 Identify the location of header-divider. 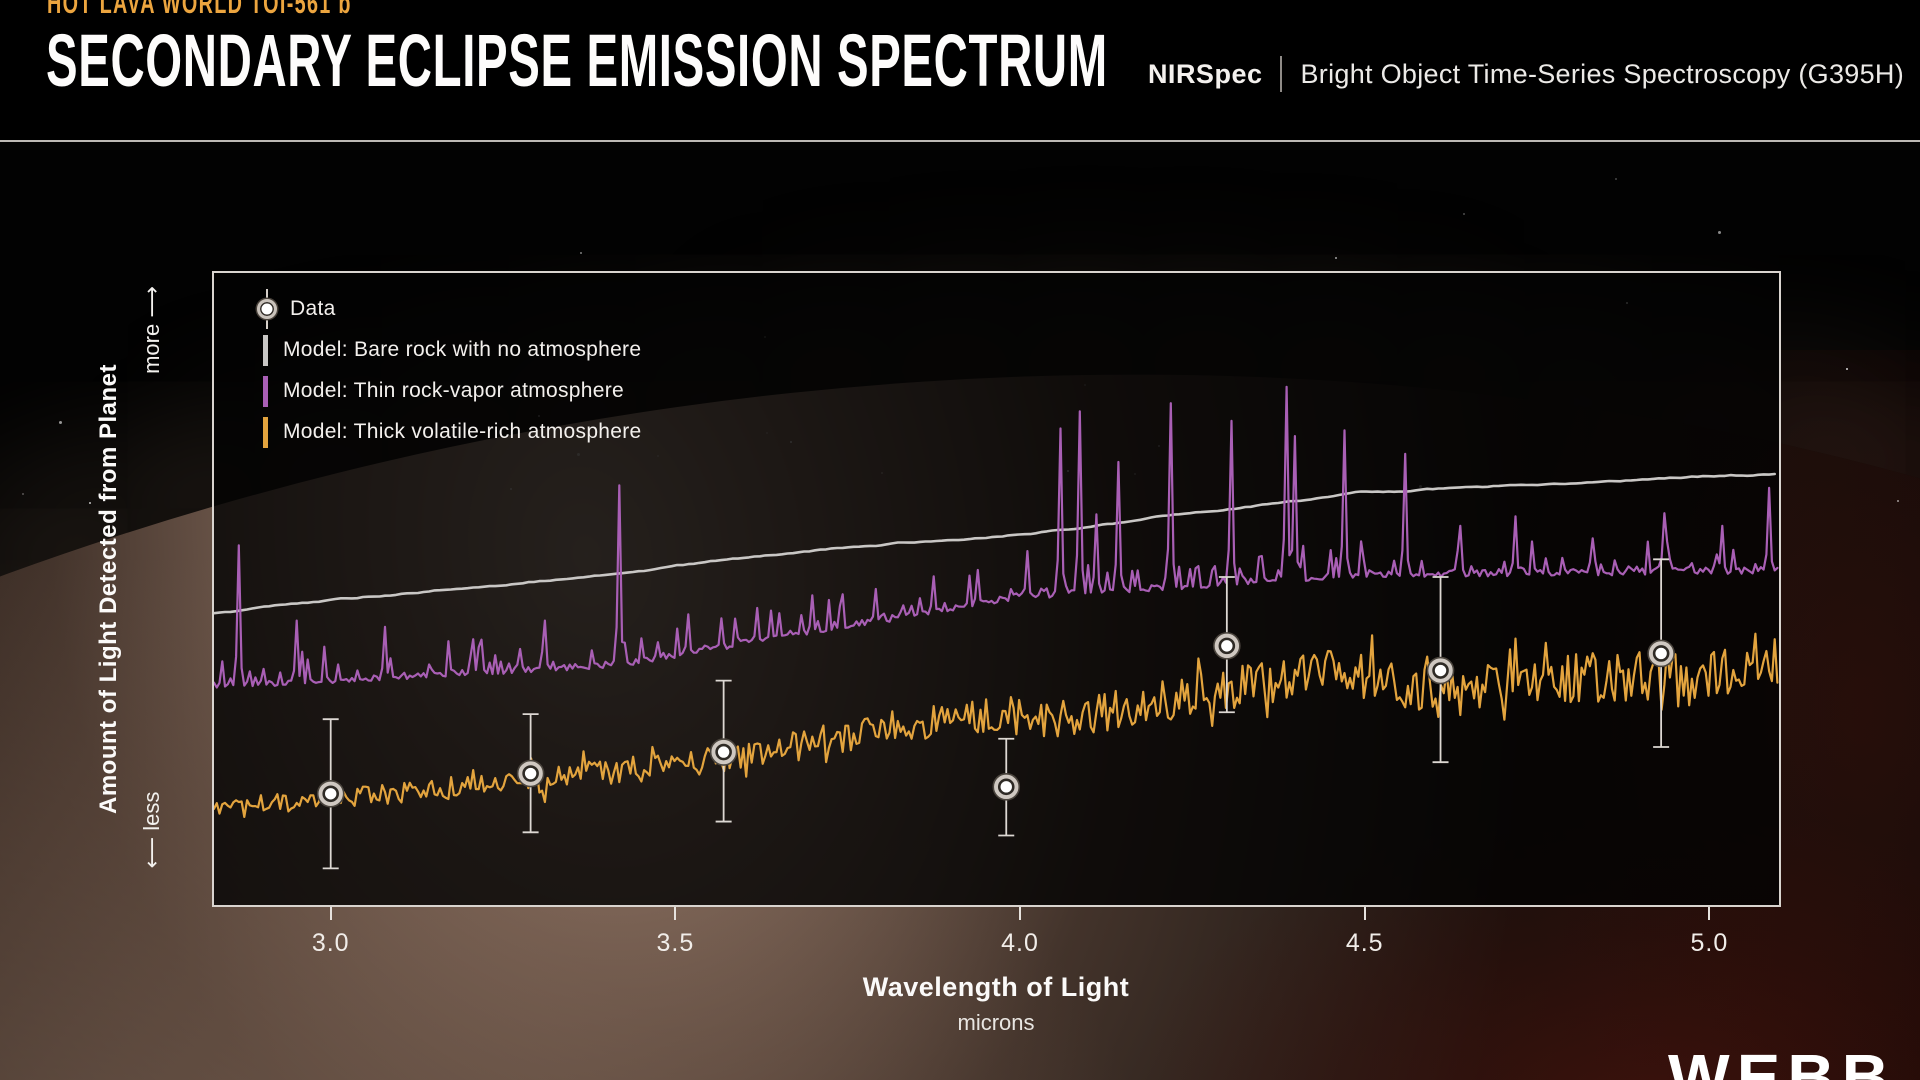
(1281, 74).